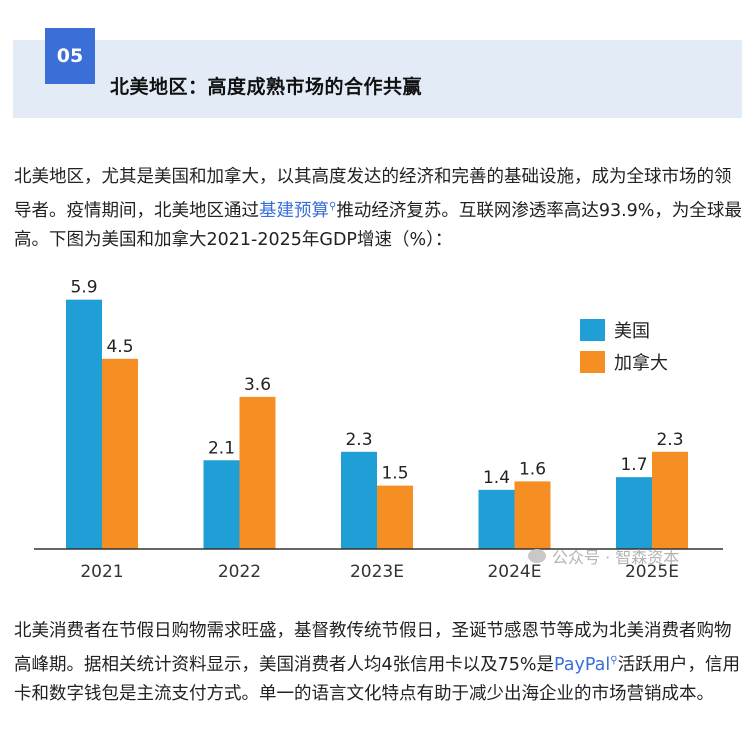 Image resolution: width=756 pixels, height=746 pixels. I want to click on bar-美国-2022, so click(221, 504).